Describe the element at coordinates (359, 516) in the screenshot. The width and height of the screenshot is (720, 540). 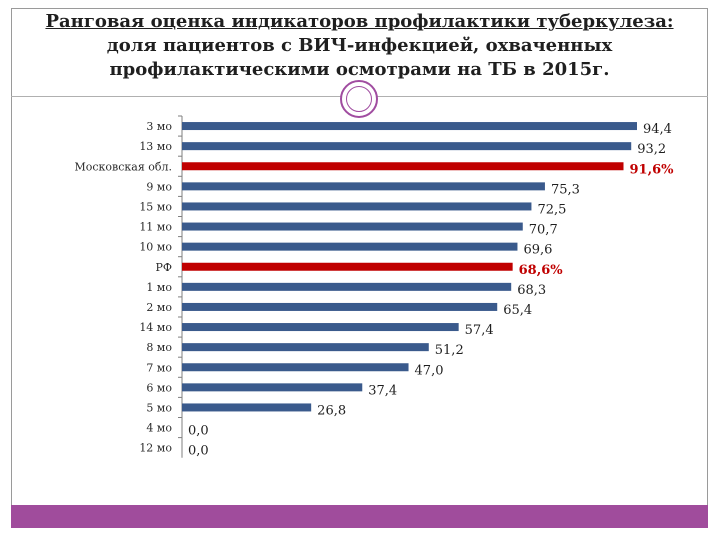
I see `bottom-accent-bar` at that location.